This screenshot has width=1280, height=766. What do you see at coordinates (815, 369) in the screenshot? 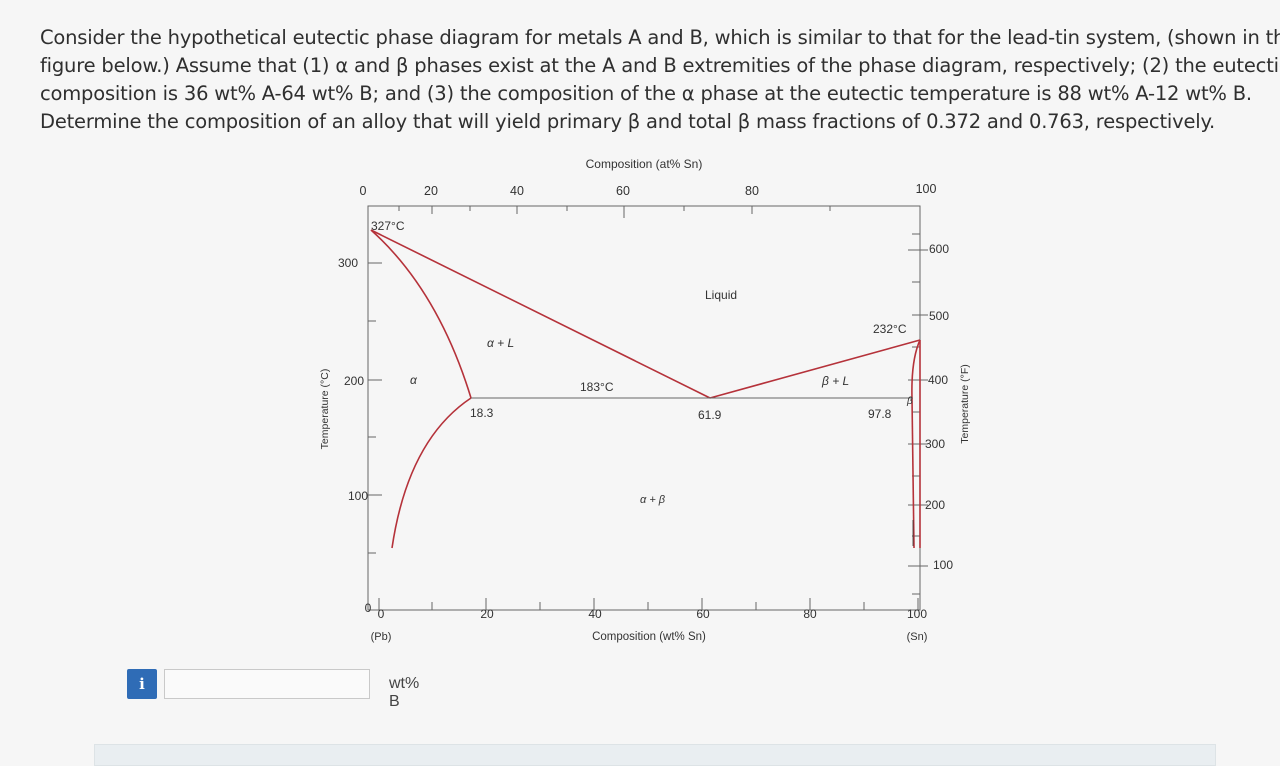
I see `liquidus-right` at bounding box center [815, 369].